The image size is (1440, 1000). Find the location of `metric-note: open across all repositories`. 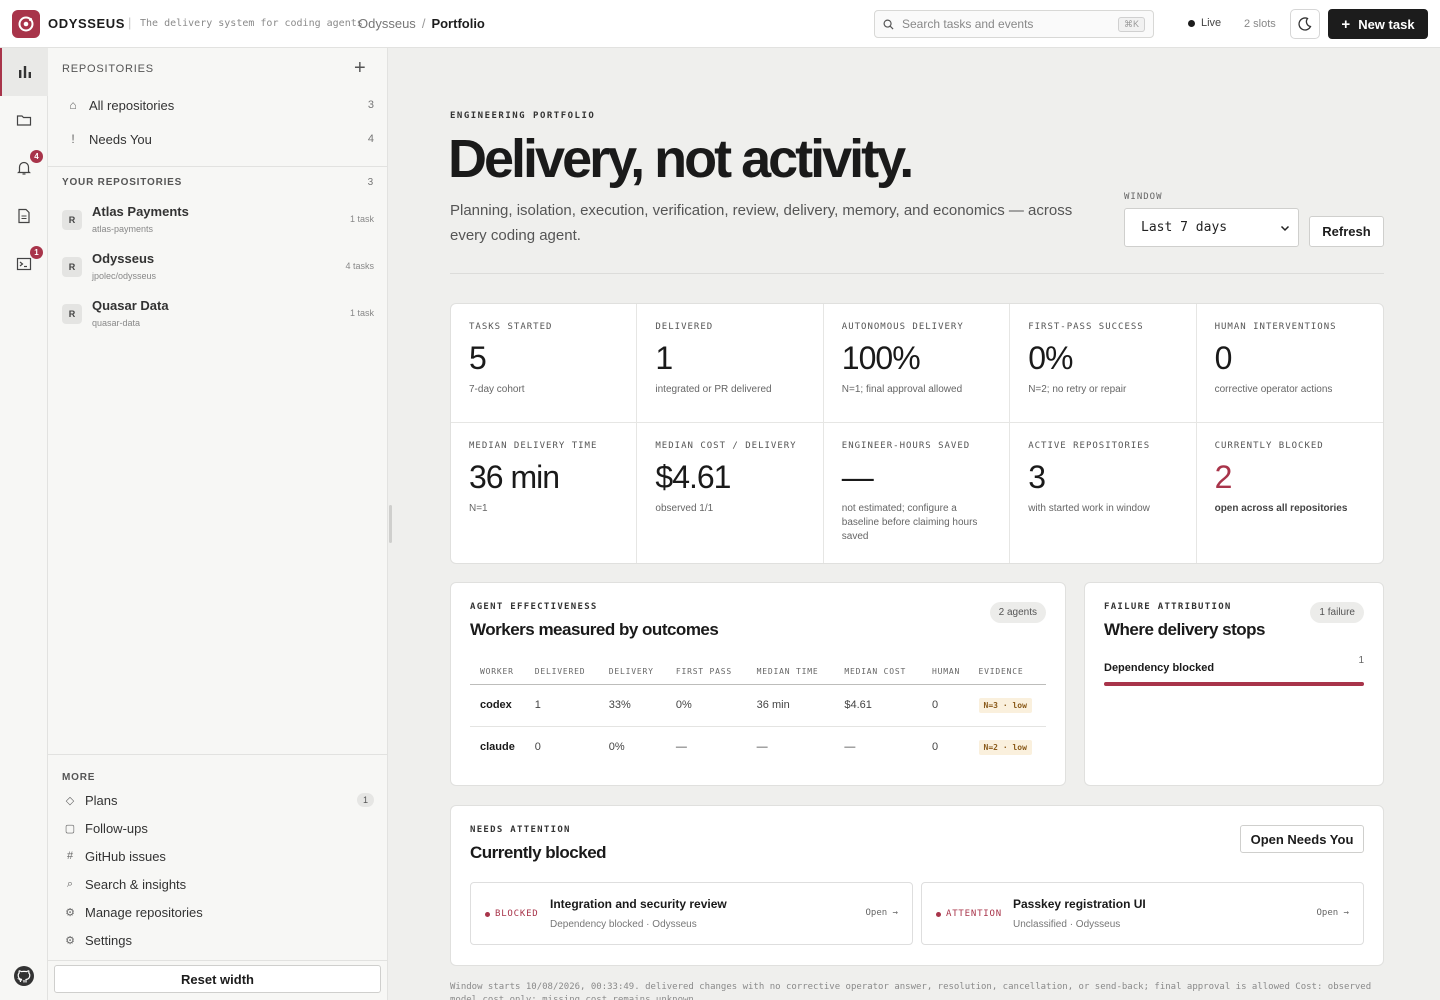

metric-note: open across all repositories is located at coordinates (1281, 508).